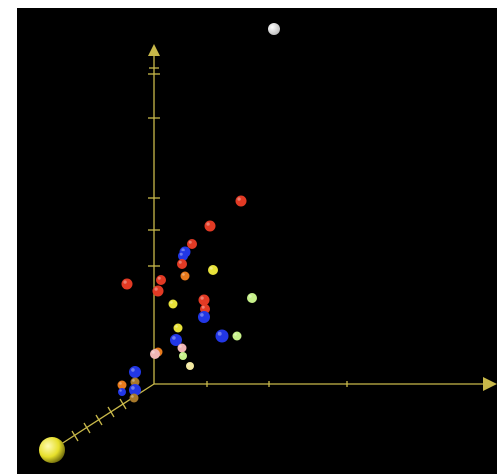 This screenshot has width=497, height=474. Describe the element at coordinates (187, 299) in the screenshot. I see `scatter-points` at that location.